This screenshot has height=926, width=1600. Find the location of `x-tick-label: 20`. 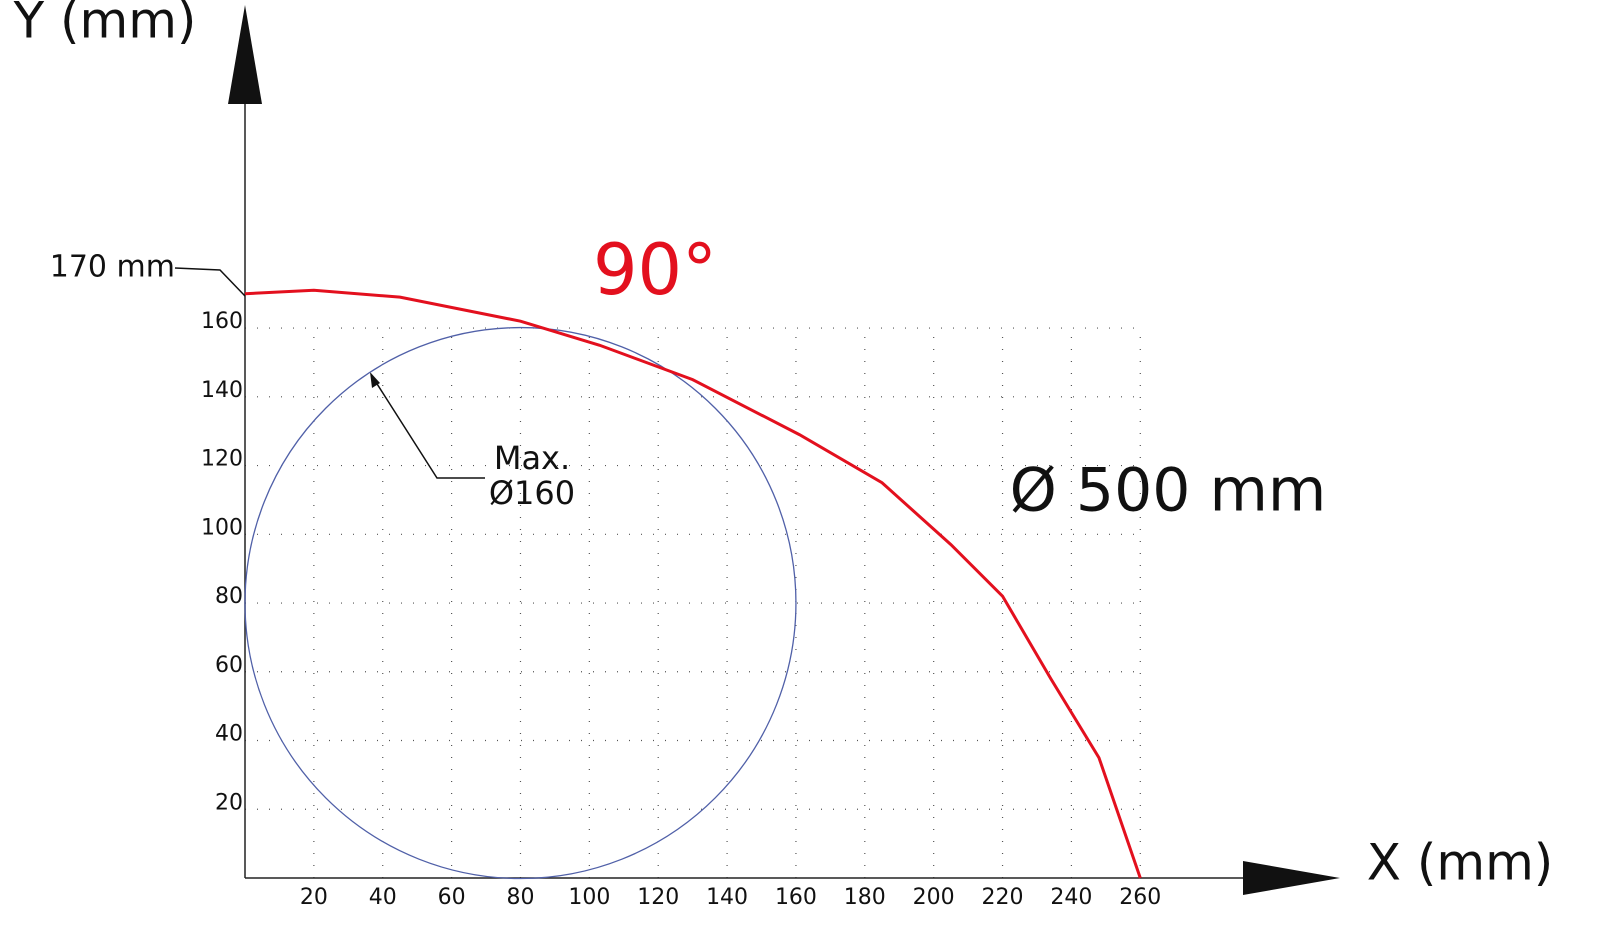

x-tick-label: 20 is located at coordinates (314, 897).